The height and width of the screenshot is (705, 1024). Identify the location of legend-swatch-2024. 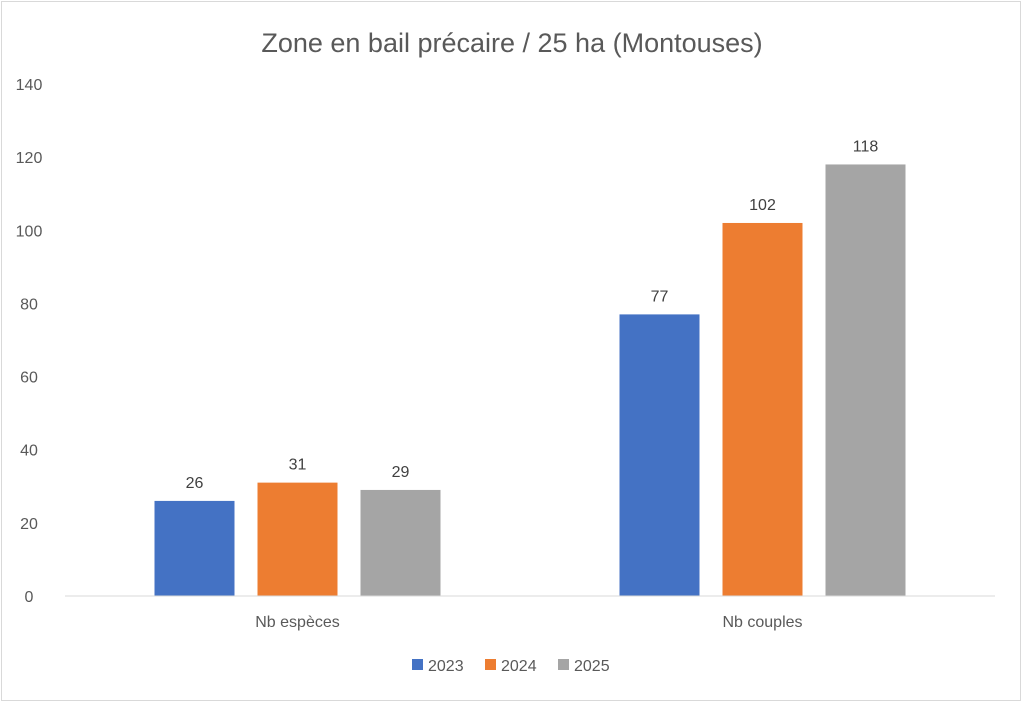
(490, 664).